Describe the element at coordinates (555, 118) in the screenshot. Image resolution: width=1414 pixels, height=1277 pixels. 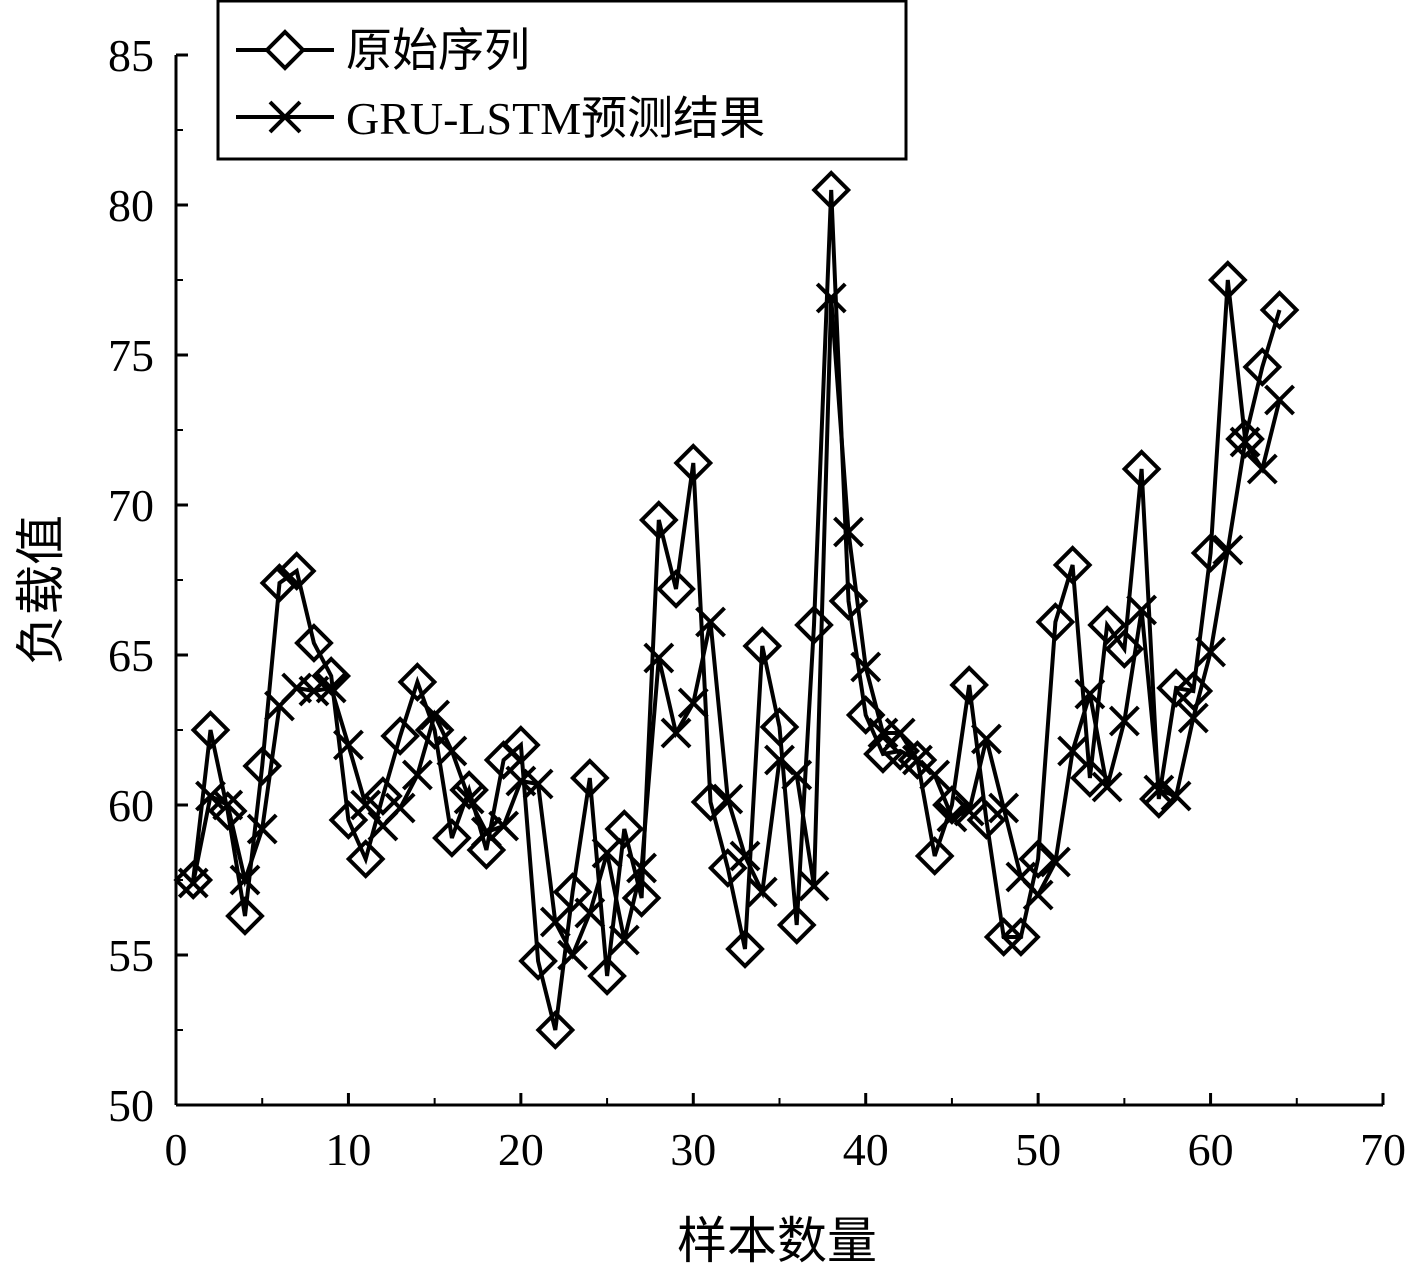
I see `legend-label-prediction: GRU-LSTM预测结果` at that location.